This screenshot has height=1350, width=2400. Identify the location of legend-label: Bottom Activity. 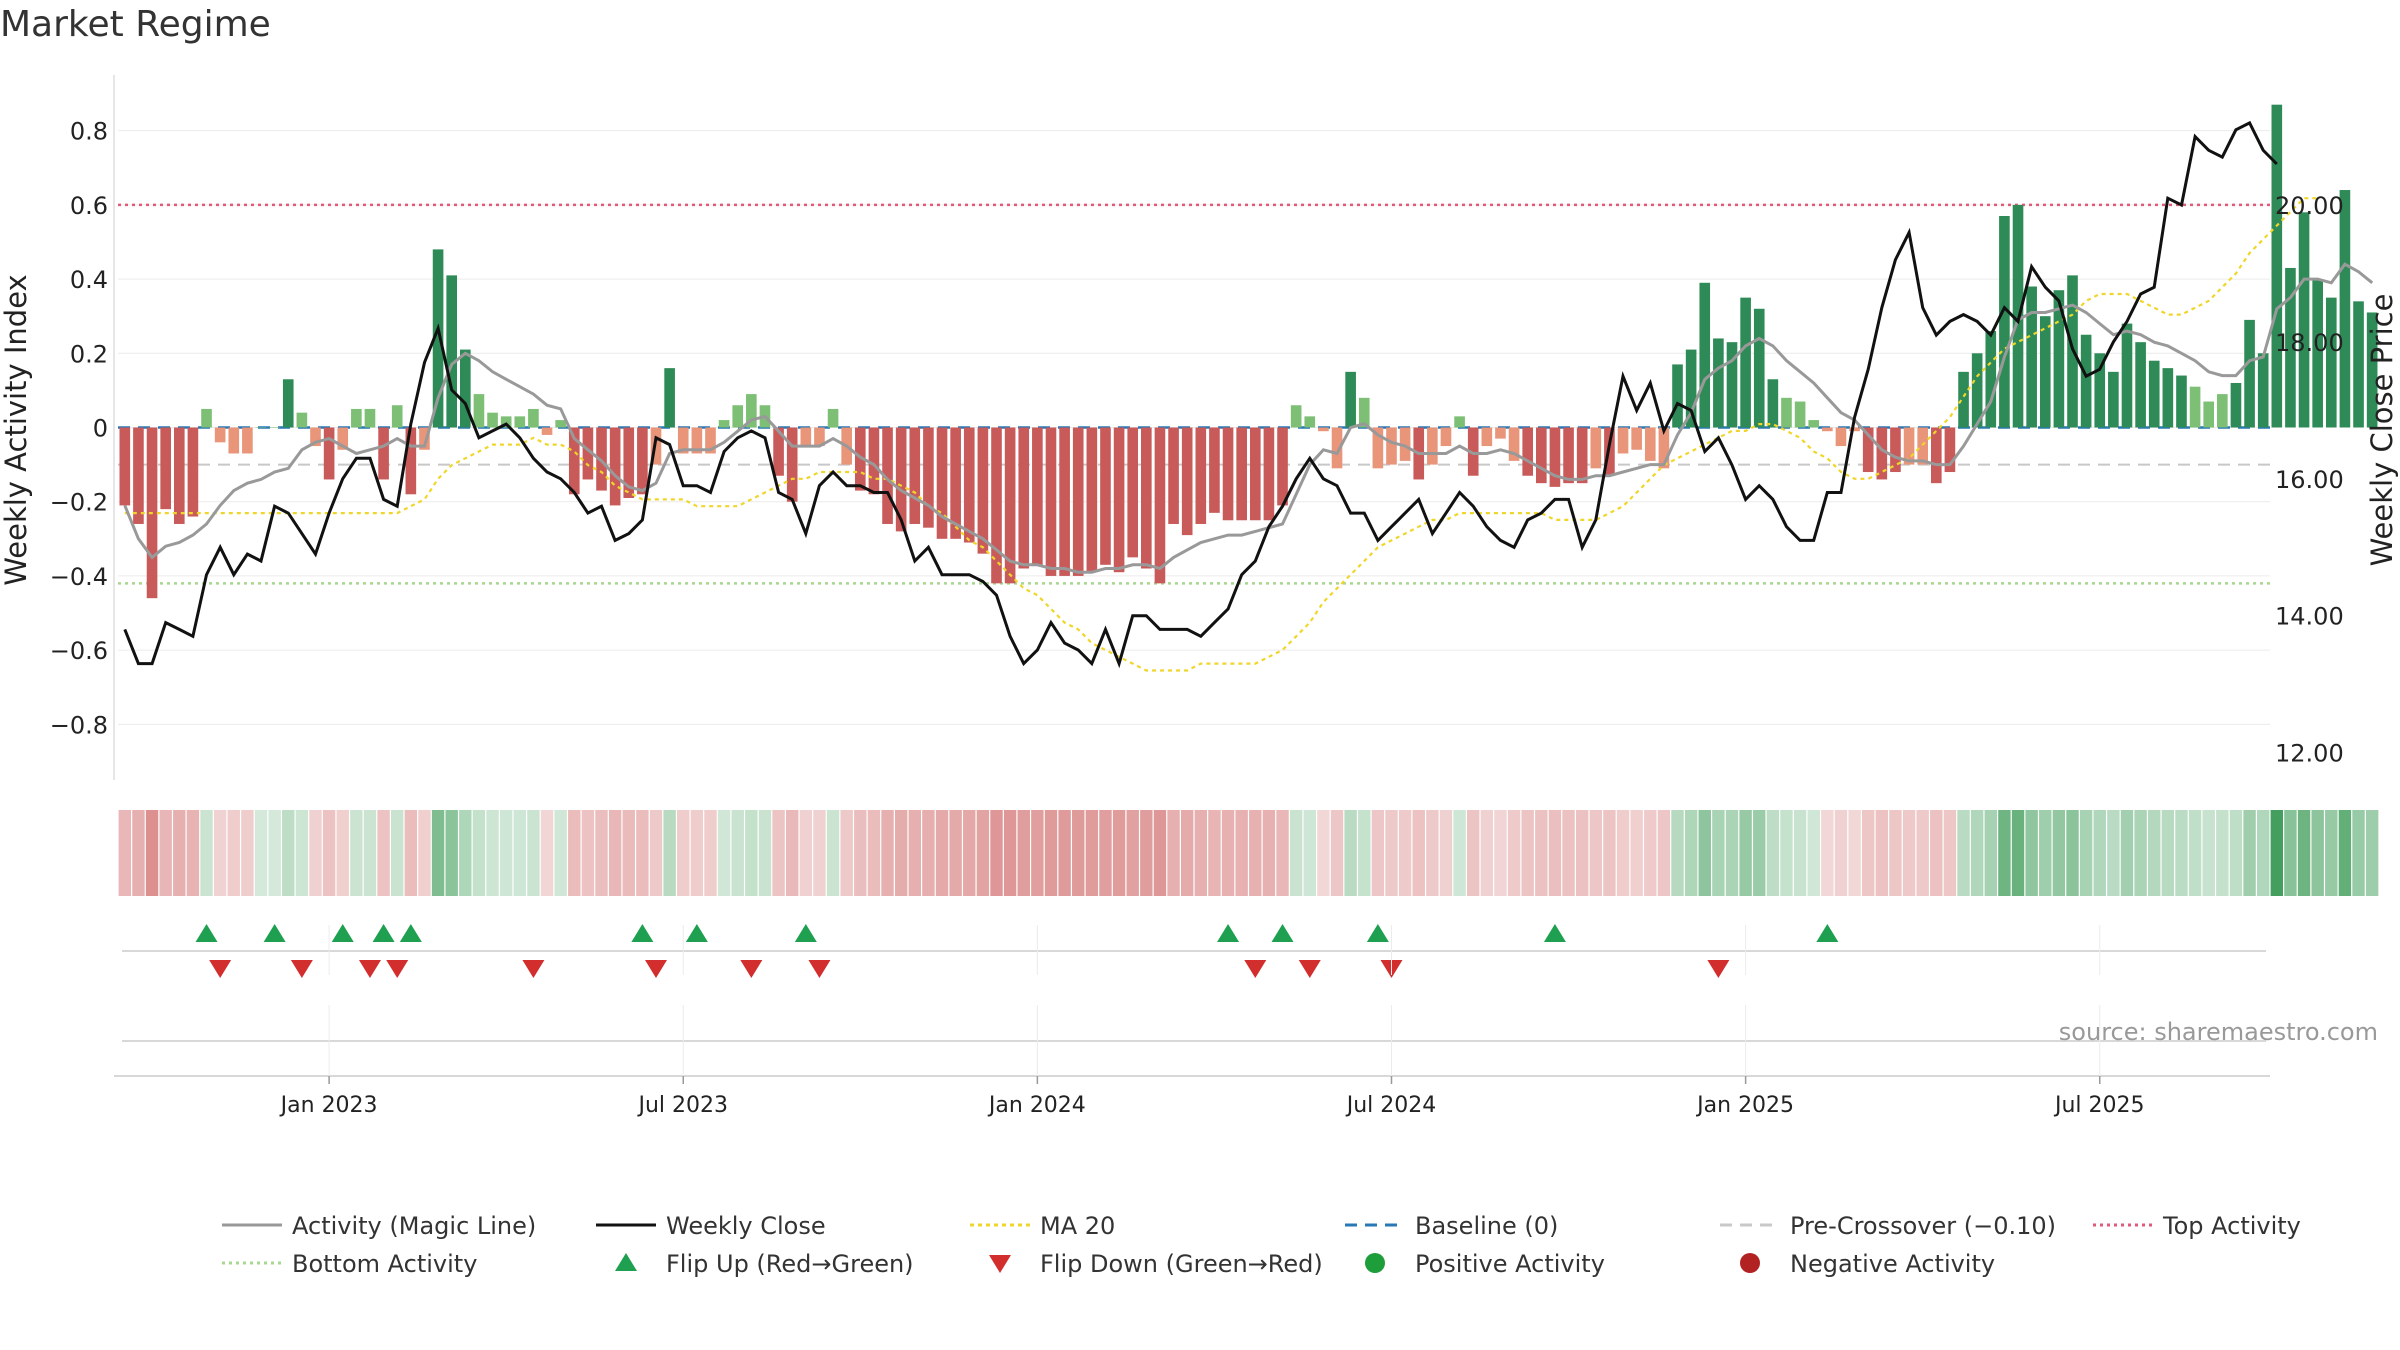
(384, 1264).